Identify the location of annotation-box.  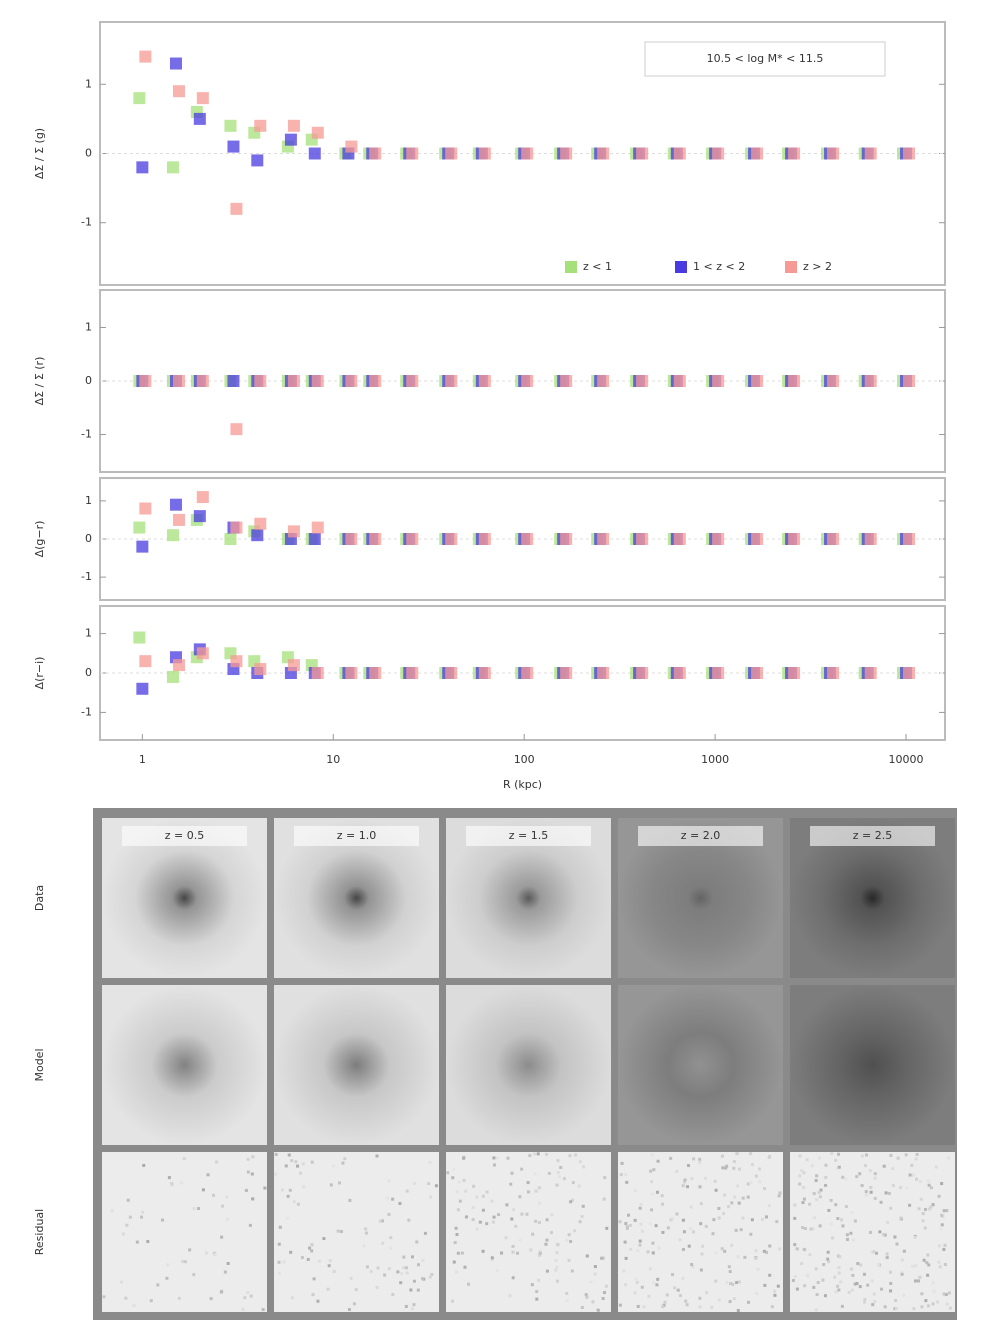
(765, 59).